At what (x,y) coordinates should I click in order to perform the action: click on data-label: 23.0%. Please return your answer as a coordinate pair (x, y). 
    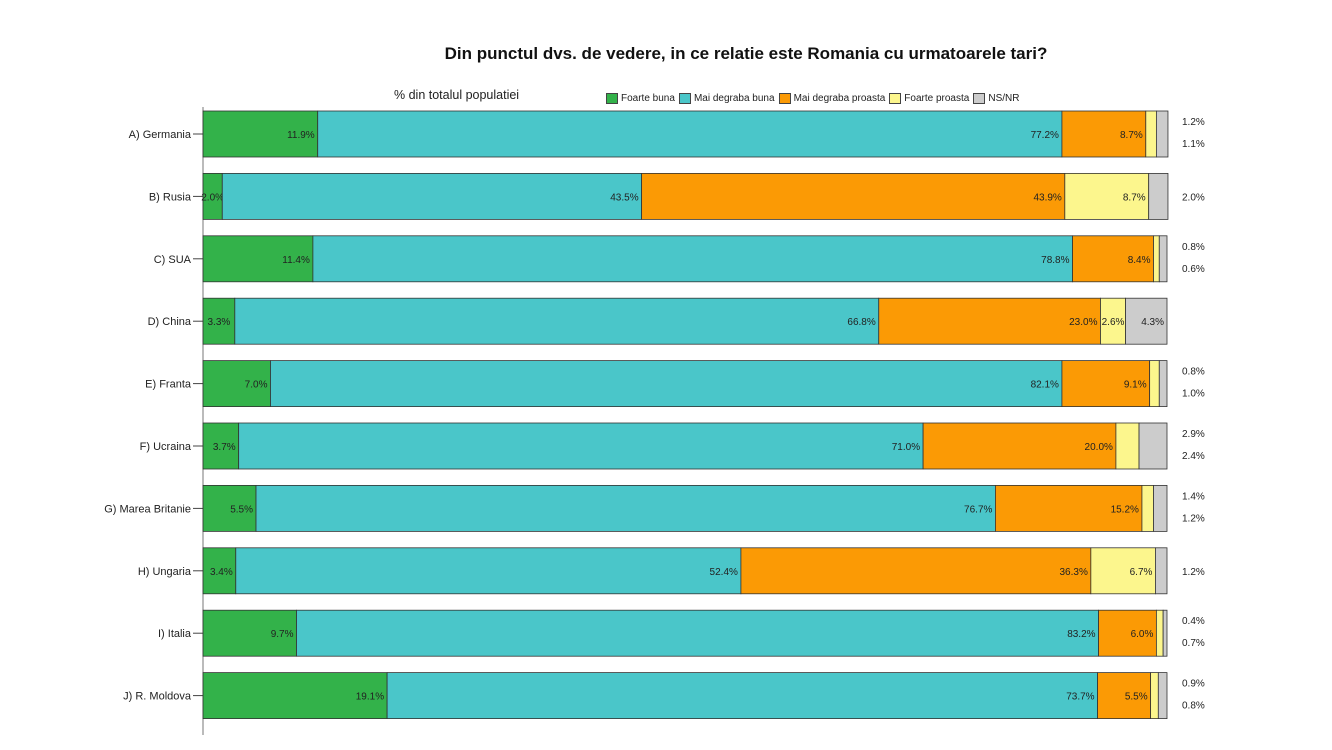
    Looking at the image, I should click on (1083, 322).